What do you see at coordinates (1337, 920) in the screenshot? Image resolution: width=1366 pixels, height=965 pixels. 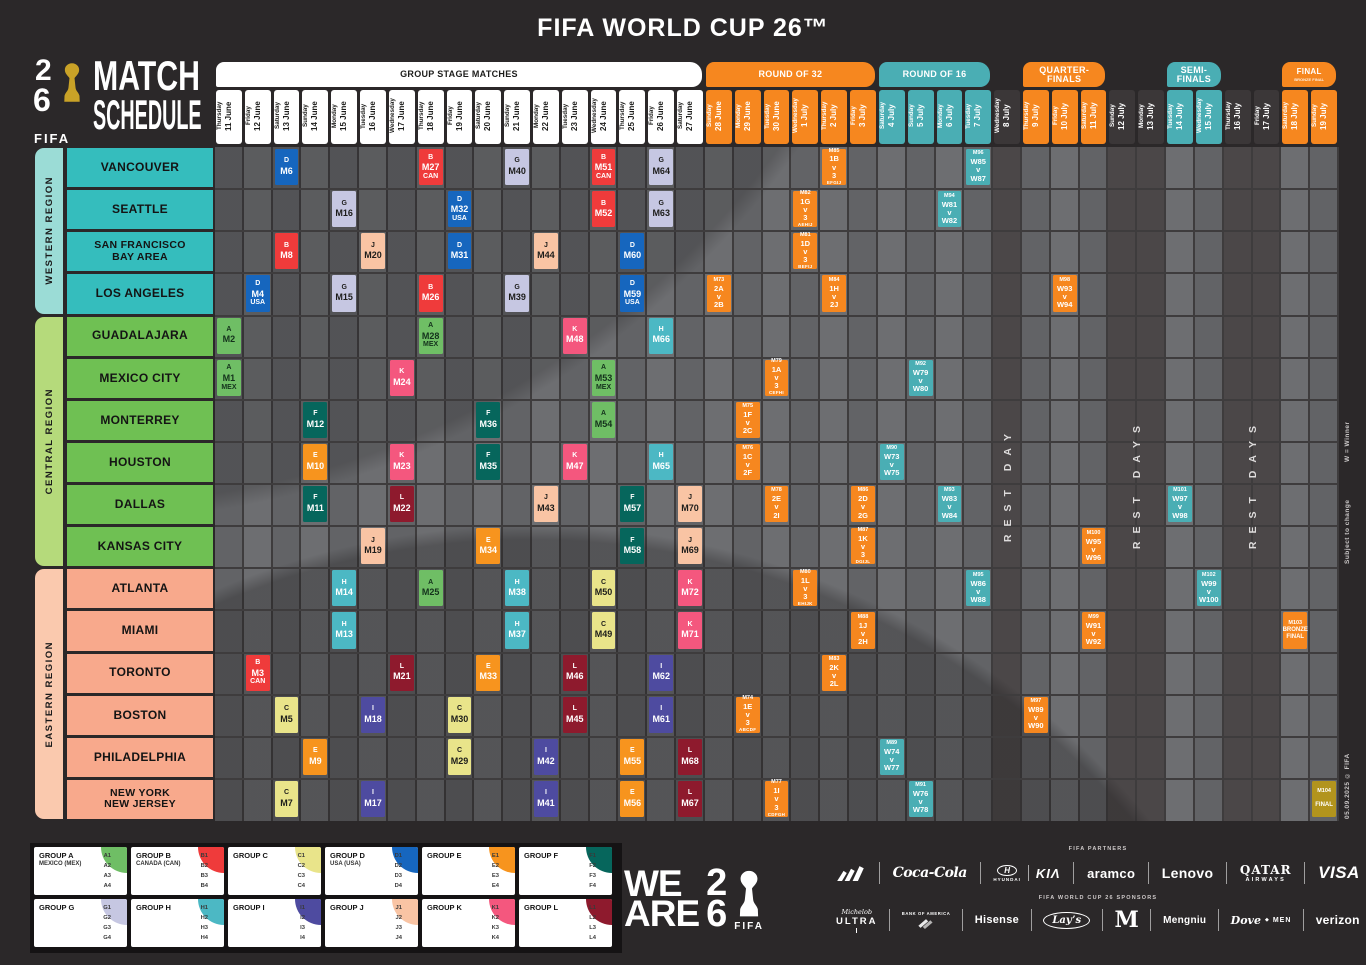 I see `sponsor-logo-verizon: verizon` at bounding box center [1337, 920].